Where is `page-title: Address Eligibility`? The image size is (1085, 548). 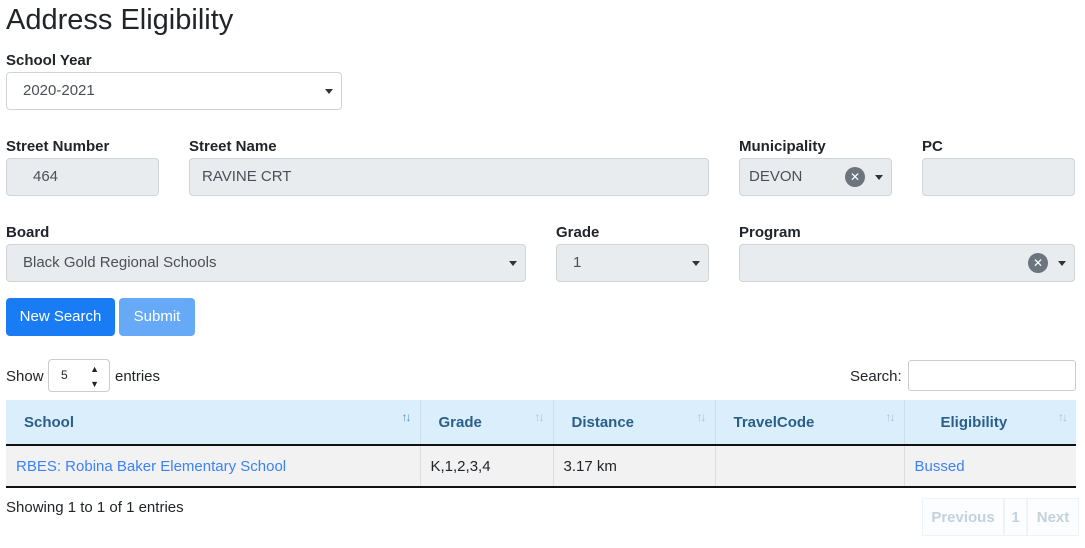
page-title: Address Eligibility is located at coordinates (120, 20).